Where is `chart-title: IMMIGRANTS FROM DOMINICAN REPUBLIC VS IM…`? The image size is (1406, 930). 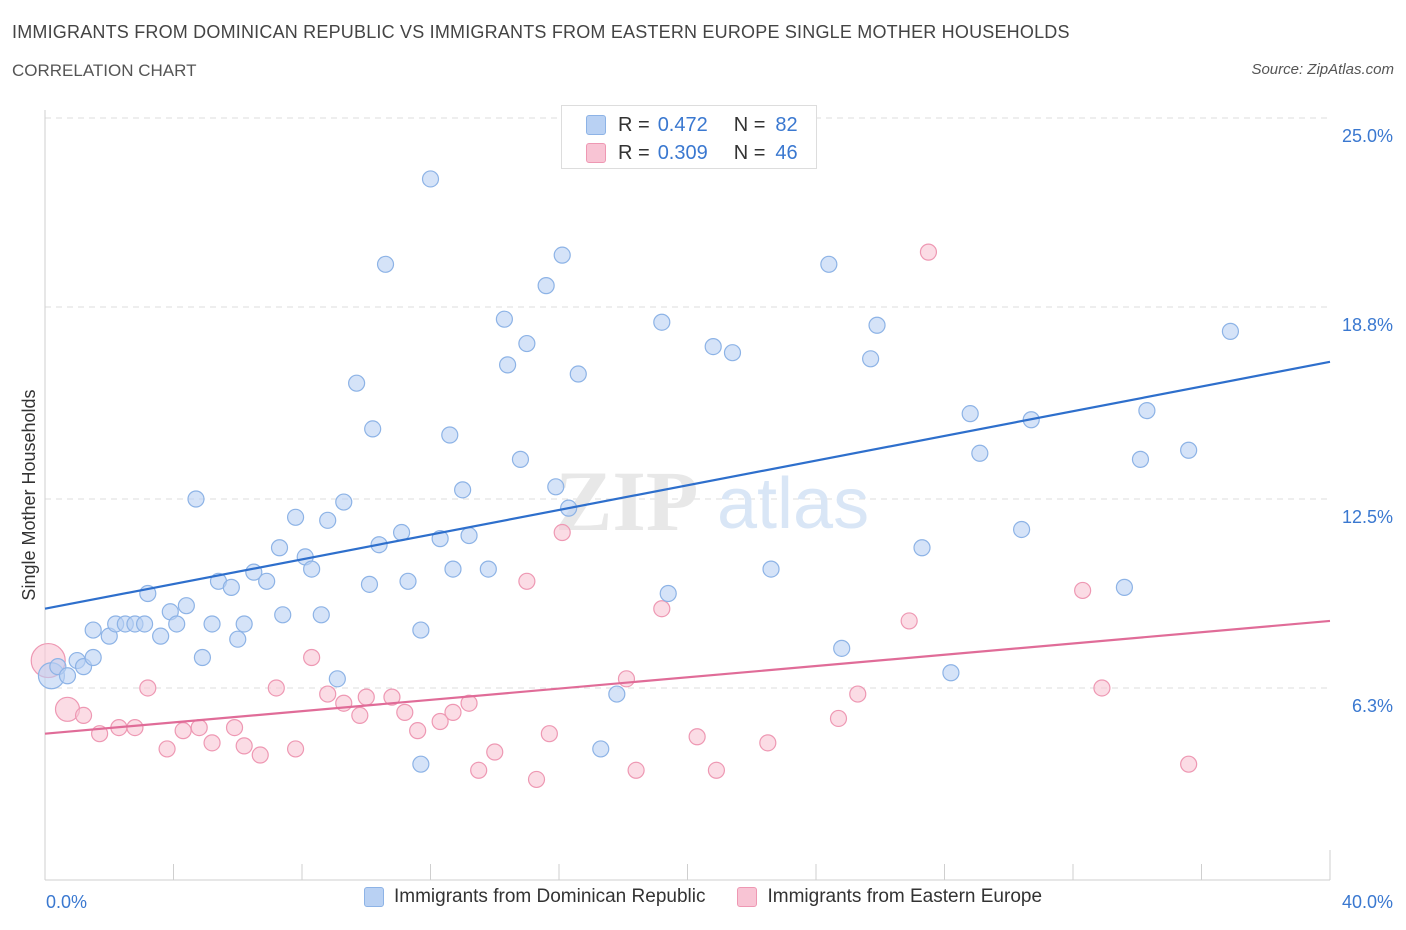
chart-title: IMMIGRANTS FROM DOMINICAN REPUBLIC VS IM… is located at coordinates (541, 32).